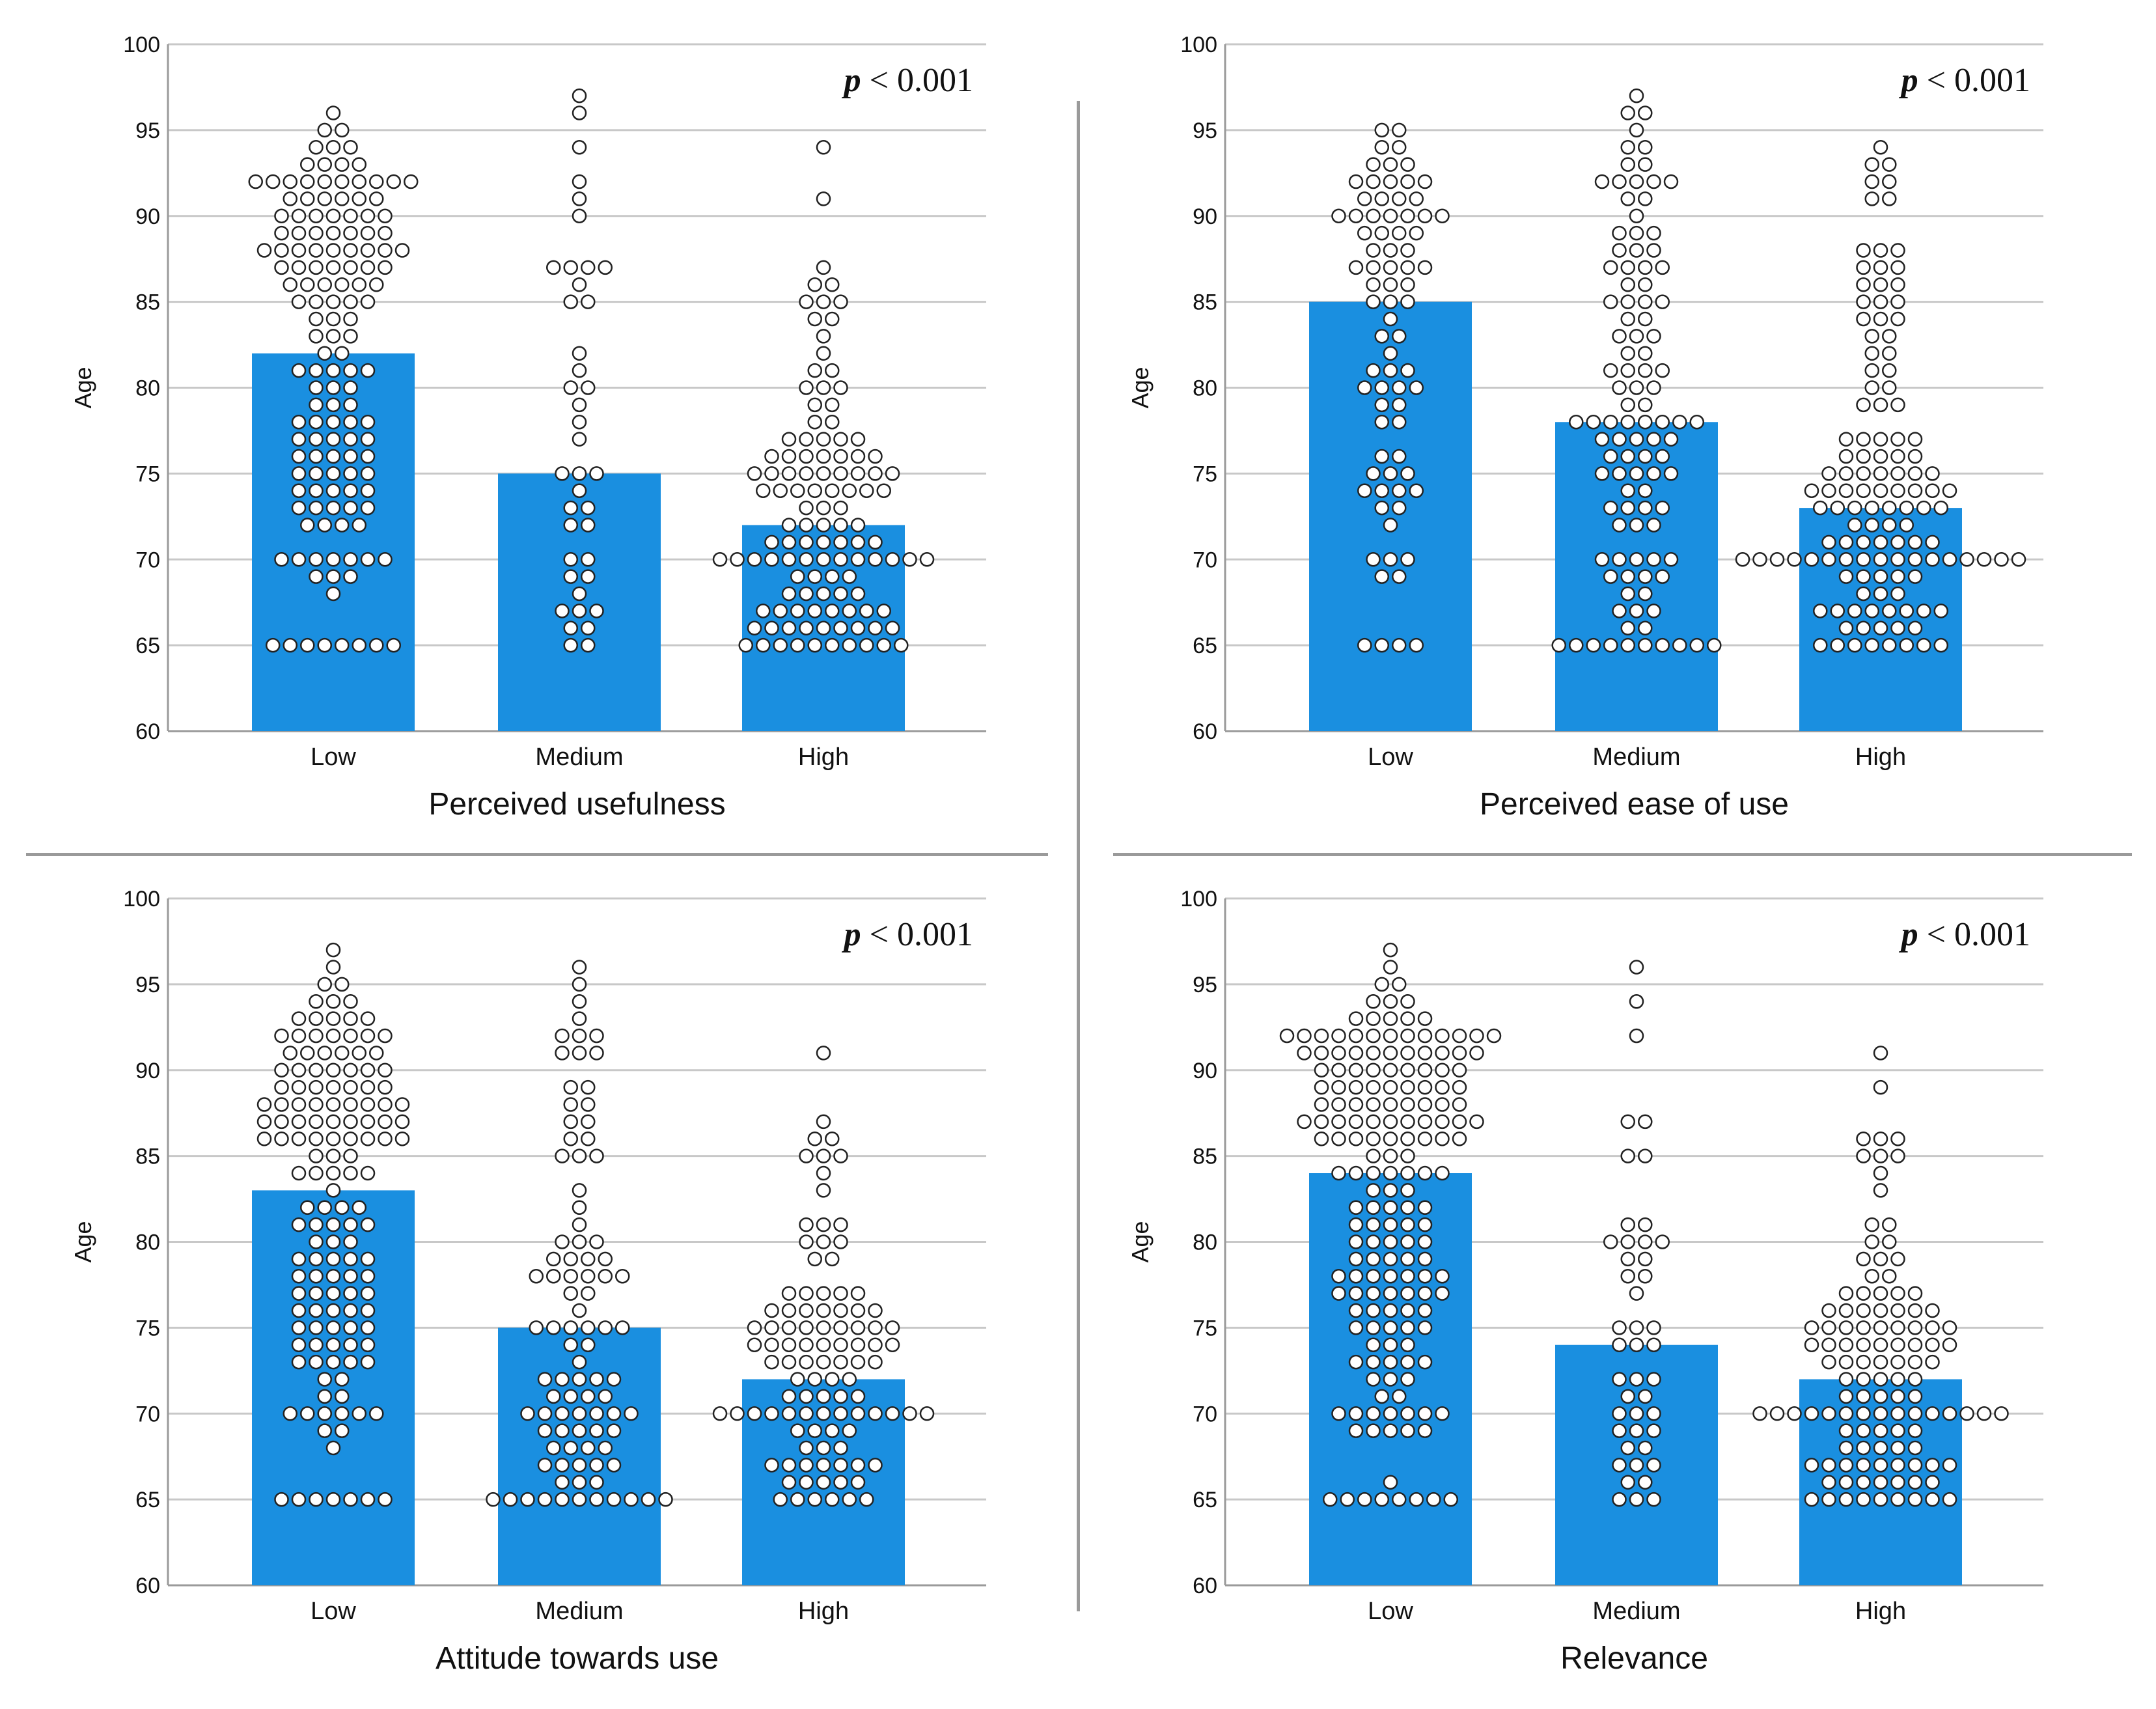  What do you see at coordinates (1205, 1586) in the screenshot?
I see `y-tick-label: 60` at bounding box center [1205, 1586].